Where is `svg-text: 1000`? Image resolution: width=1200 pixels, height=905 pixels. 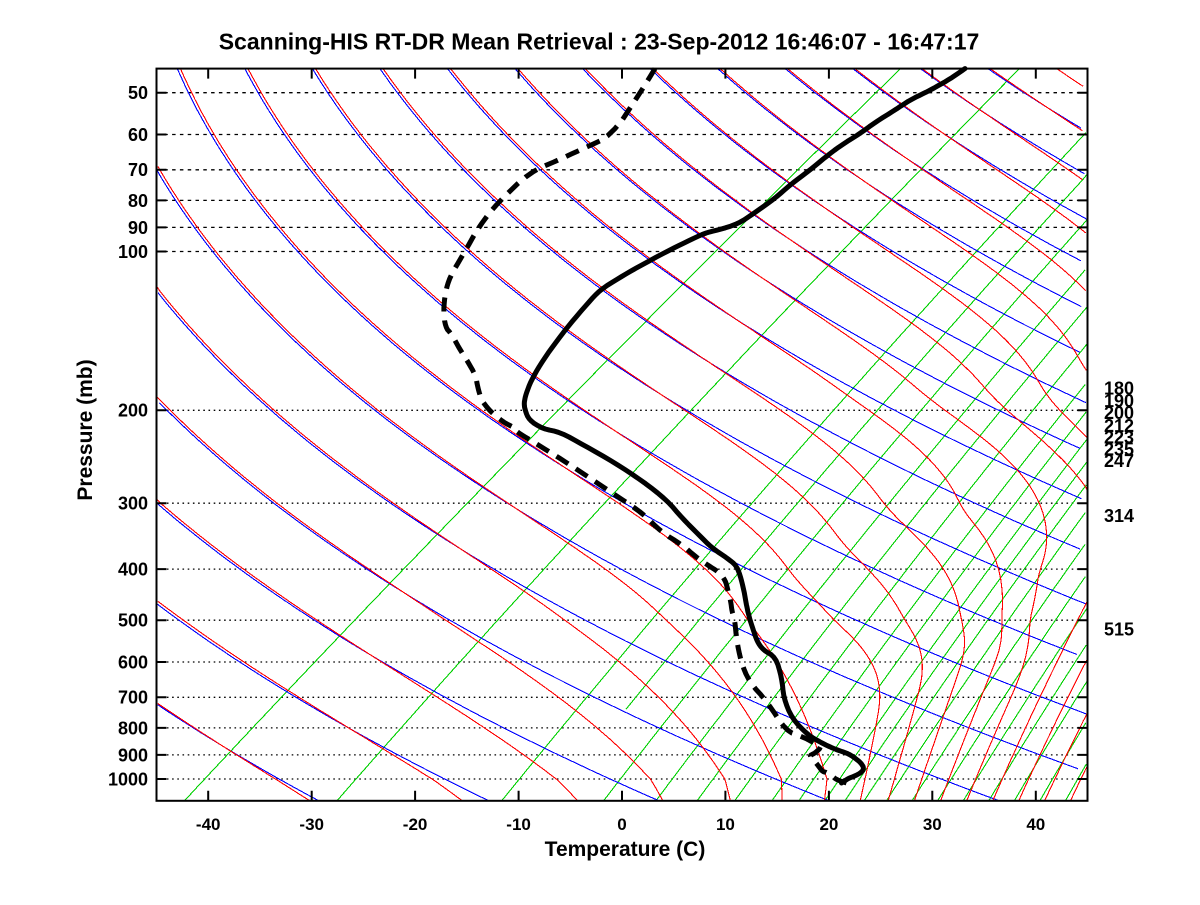
svg-text: 1000 is located at coordinates (128, 779).